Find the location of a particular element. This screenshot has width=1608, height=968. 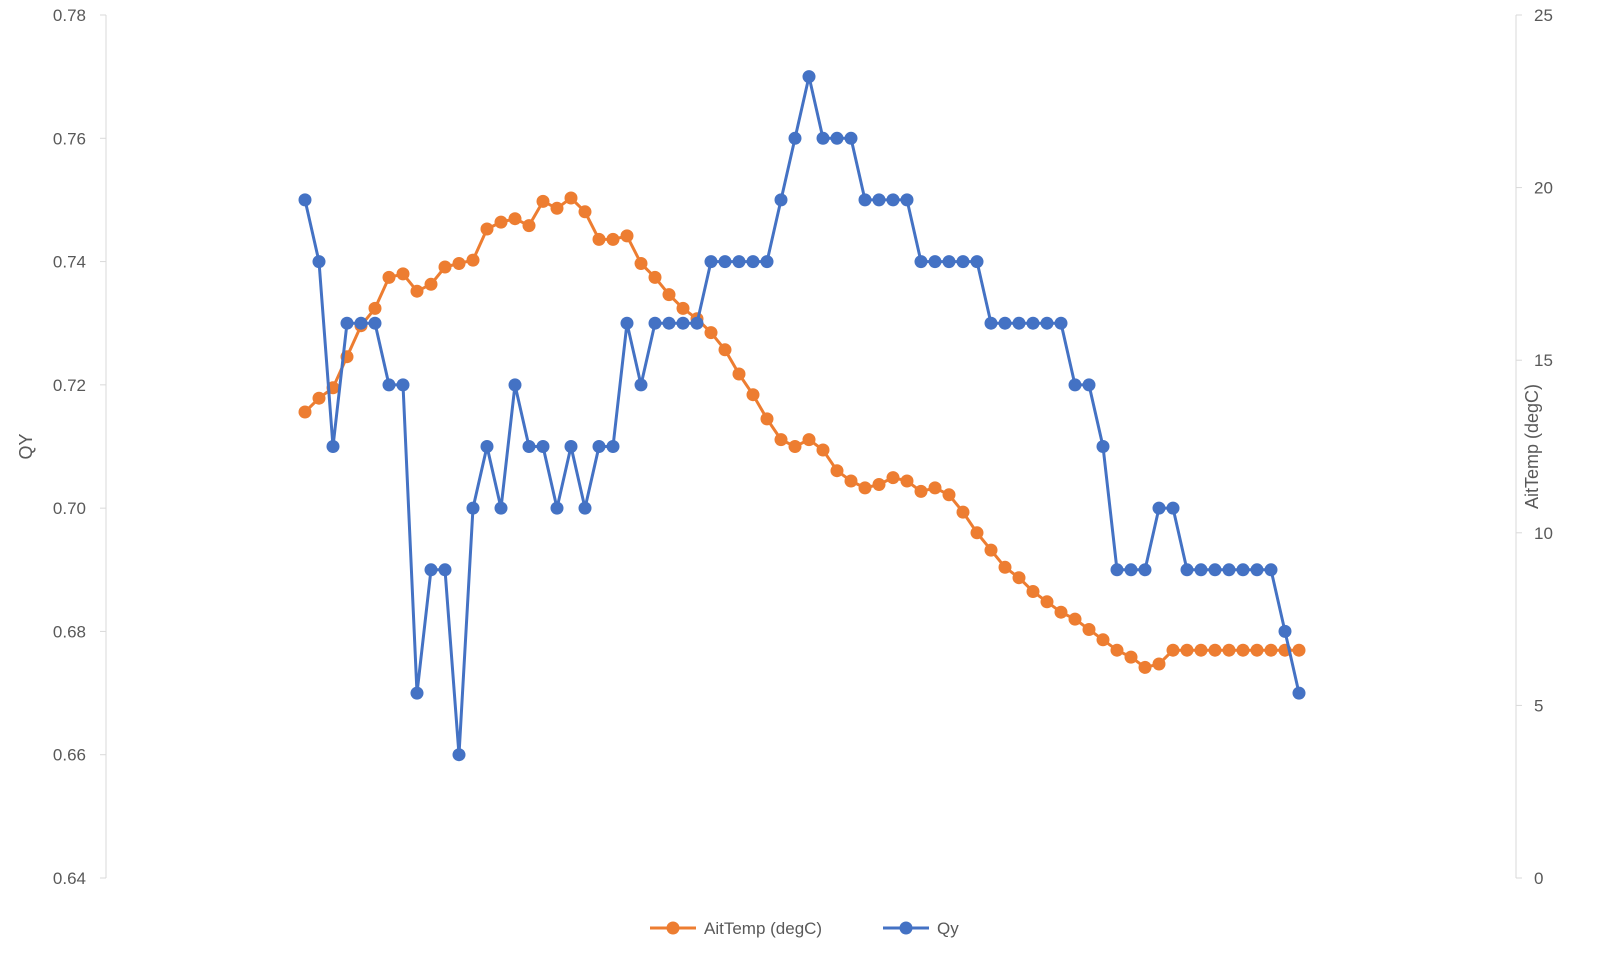

left-tick-label: 0.64 is located at coordinates (69, 878).